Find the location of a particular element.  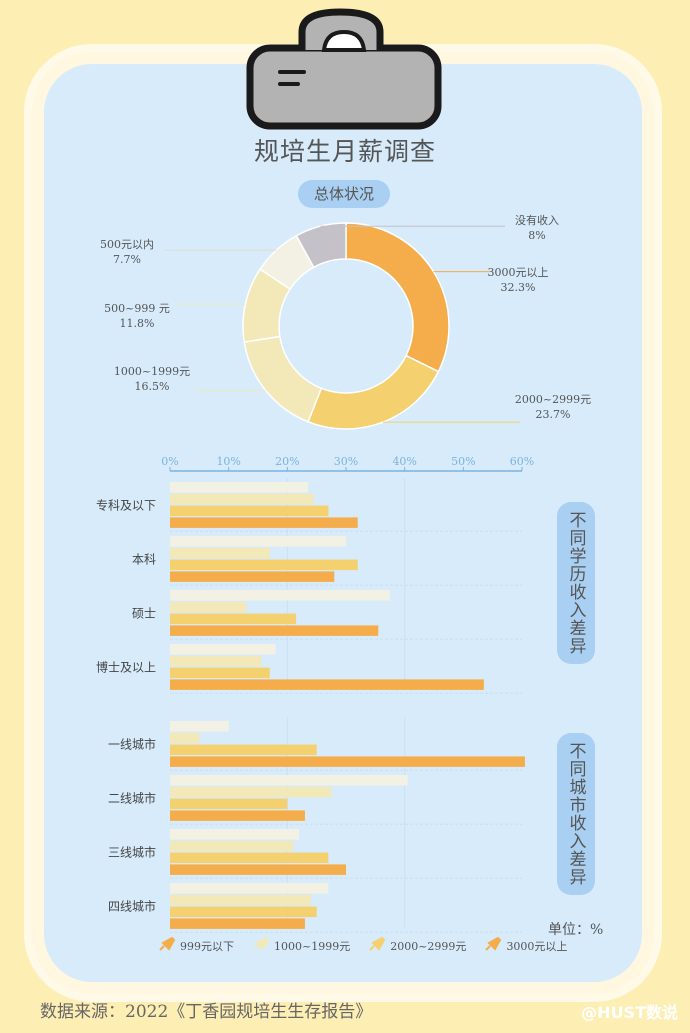

category-label: 本科 is located at coordinates (144, 560).